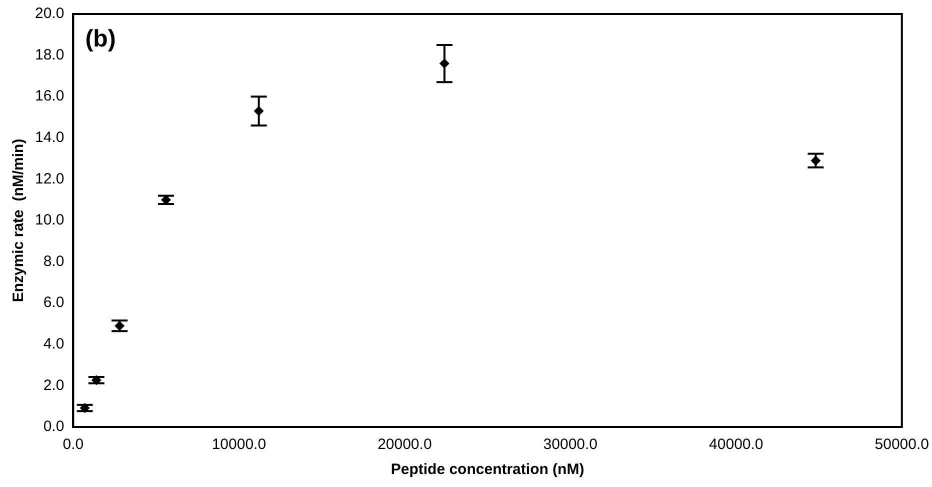 Image resolution: width=932 pixels, height=487 pixels. What do you see at coordinates (49, 55) in the screenshot?
I see `y-tick-label: 18.0` at bounding box center [49, 55].